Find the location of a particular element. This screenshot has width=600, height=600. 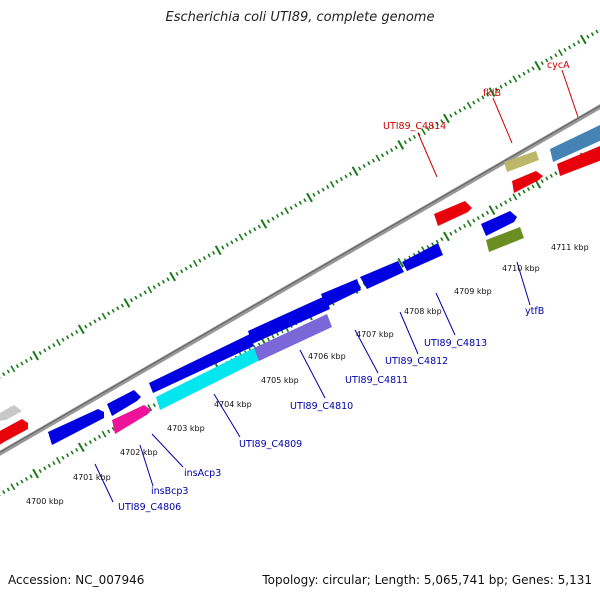

leader-UTI89_C4814 is located at coordinates (427, 155).